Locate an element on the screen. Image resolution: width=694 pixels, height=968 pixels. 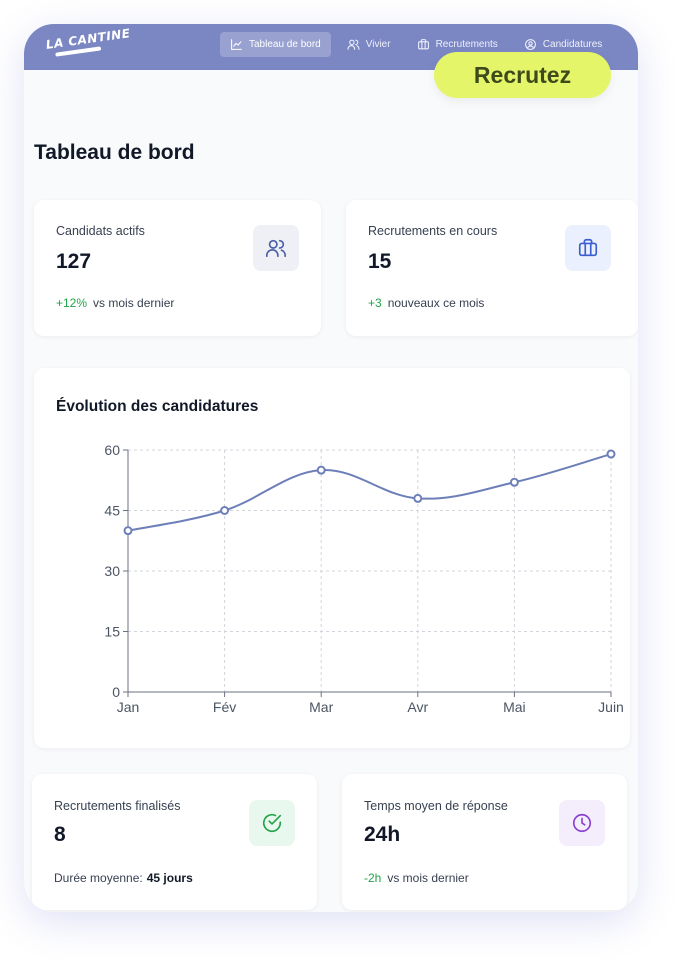
trend-delta: +12% is located at coordinates (72, 303).